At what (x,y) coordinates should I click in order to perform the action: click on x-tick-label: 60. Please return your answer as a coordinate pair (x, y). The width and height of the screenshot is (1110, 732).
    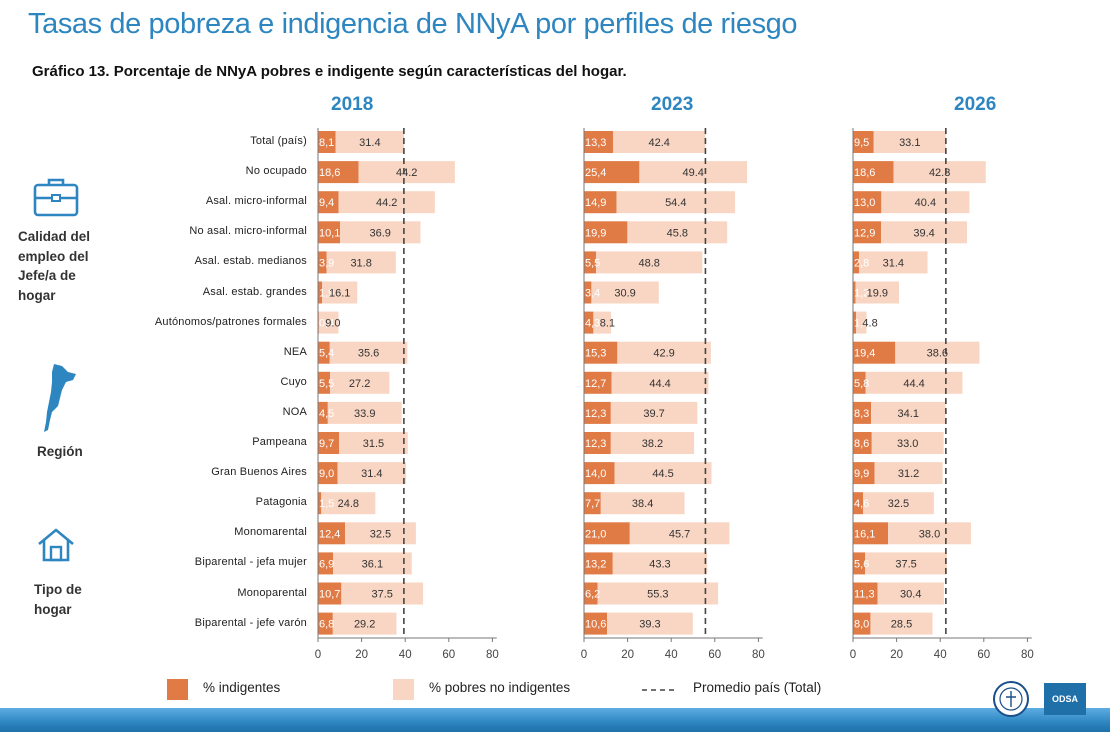
    Looking at the image, I should click on (983, 655).